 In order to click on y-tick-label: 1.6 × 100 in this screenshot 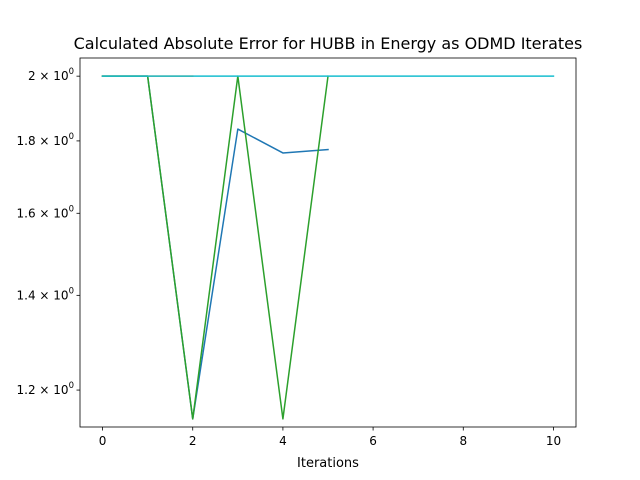, I will do `click(45, 212)`.